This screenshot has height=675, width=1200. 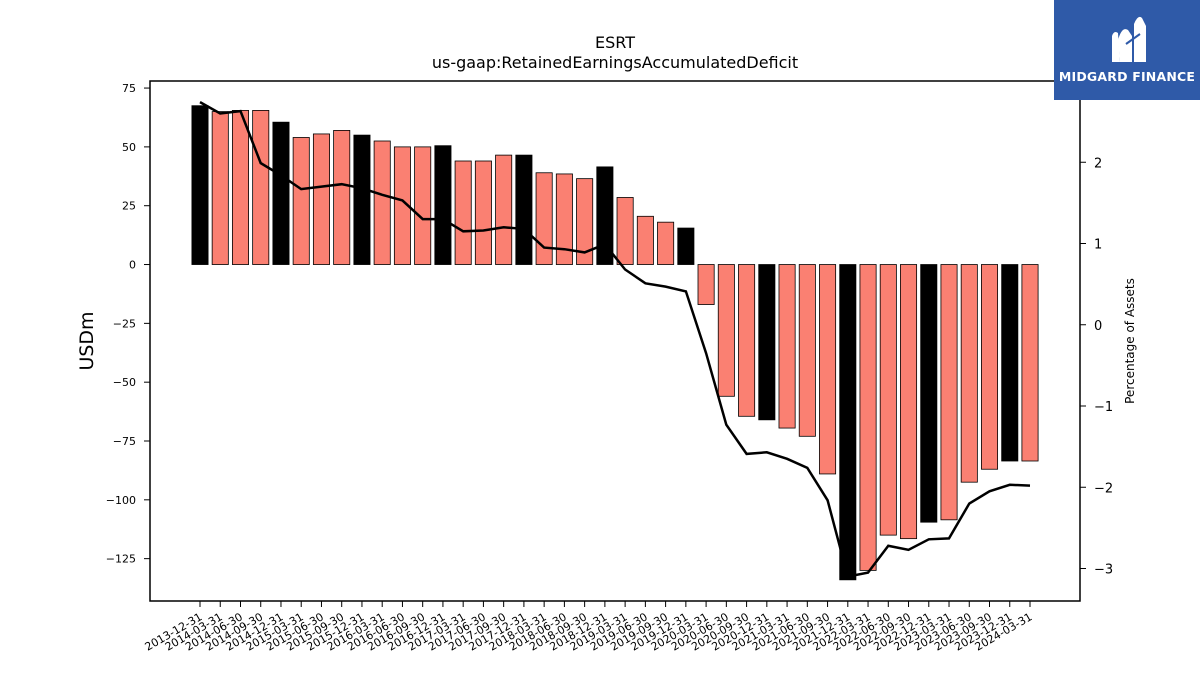 What do you see at coordinates (1098, 245) in the screenshot?
I see `y2-tick-label: 1` at bounding box center [1098, 245].